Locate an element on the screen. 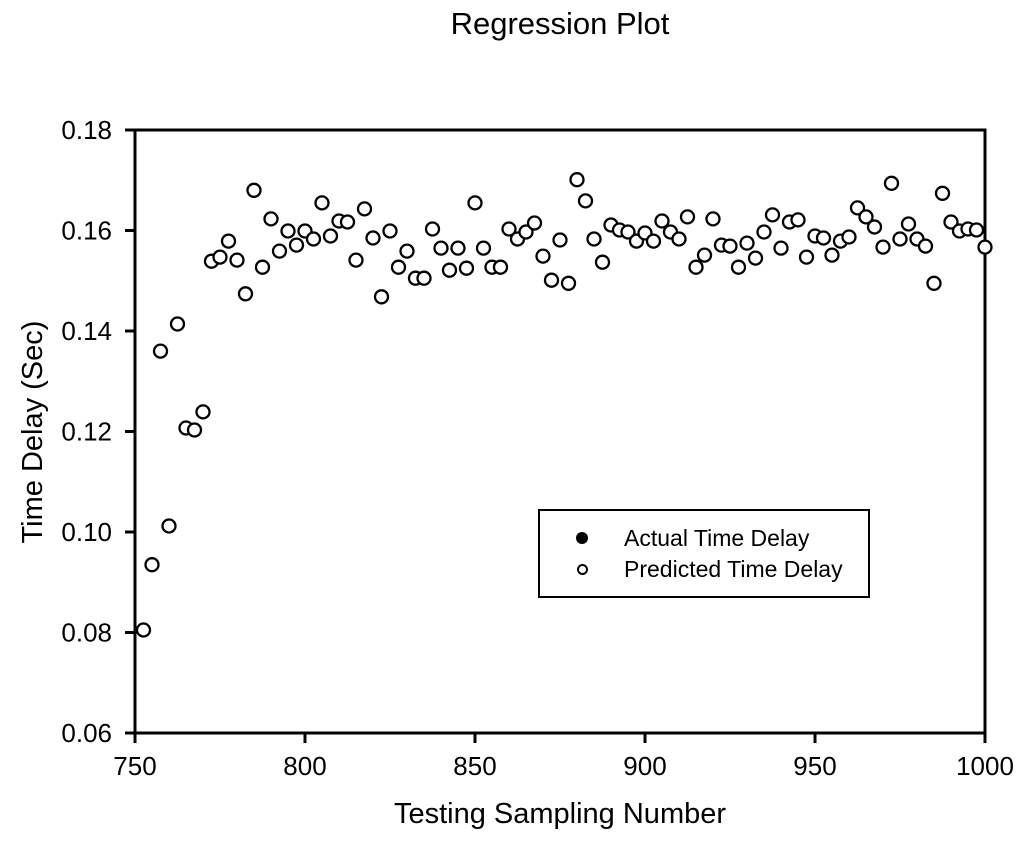 This screenshot has width=1024, height=848. y-tick-label: 0.08 is located at coordinates (86, 633).